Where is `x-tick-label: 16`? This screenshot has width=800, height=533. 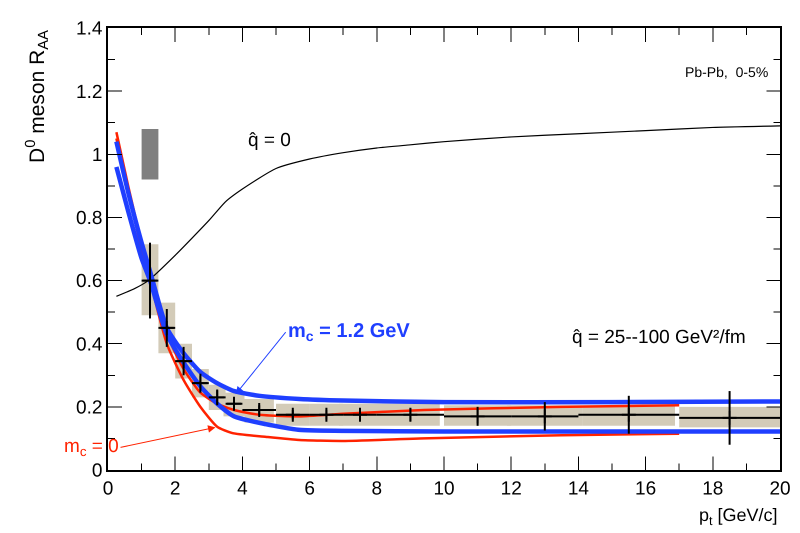 x-tick-label: 16 is located at coordinates (645, 489).